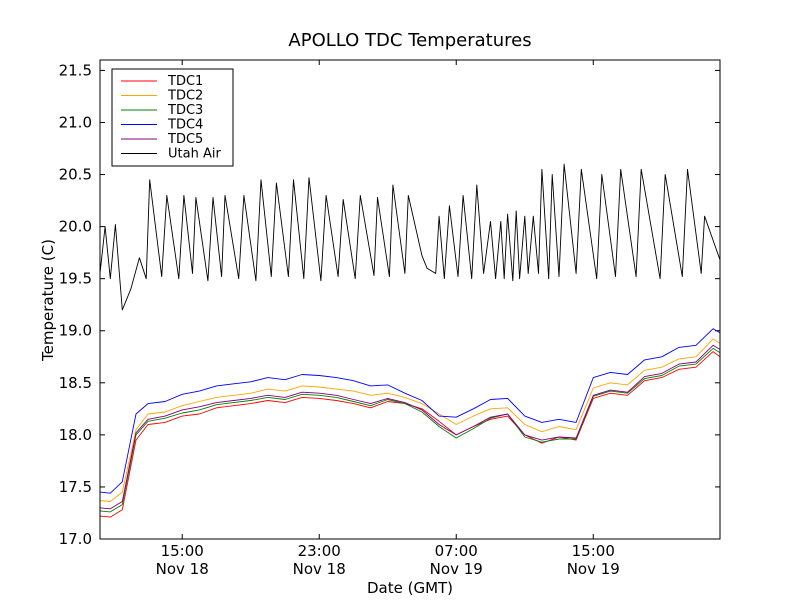 This screenshot has width=800, height=604. I want to click on chart-title: APOLLO TDC Temperatures, so click(409, 40).